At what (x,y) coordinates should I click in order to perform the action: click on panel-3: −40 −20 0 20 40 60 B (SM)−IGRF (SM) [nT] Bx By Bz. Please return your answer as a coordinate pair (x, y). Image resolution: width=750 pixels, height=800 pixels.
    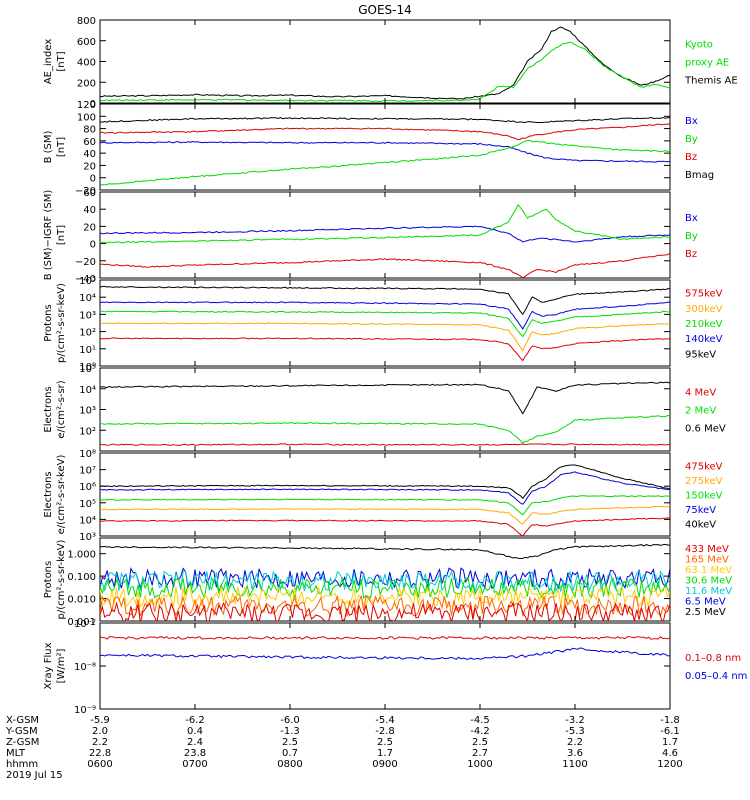
    Looking at the image, I should click on (370, 236).